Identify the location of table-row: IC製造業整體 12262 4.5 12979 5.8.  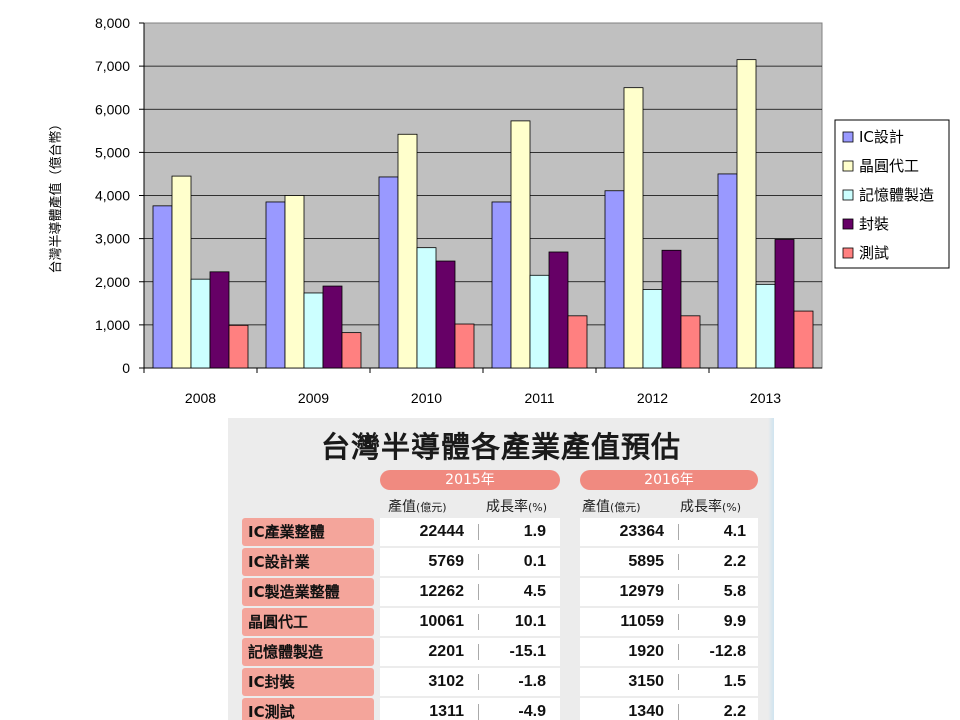
(501, 592).